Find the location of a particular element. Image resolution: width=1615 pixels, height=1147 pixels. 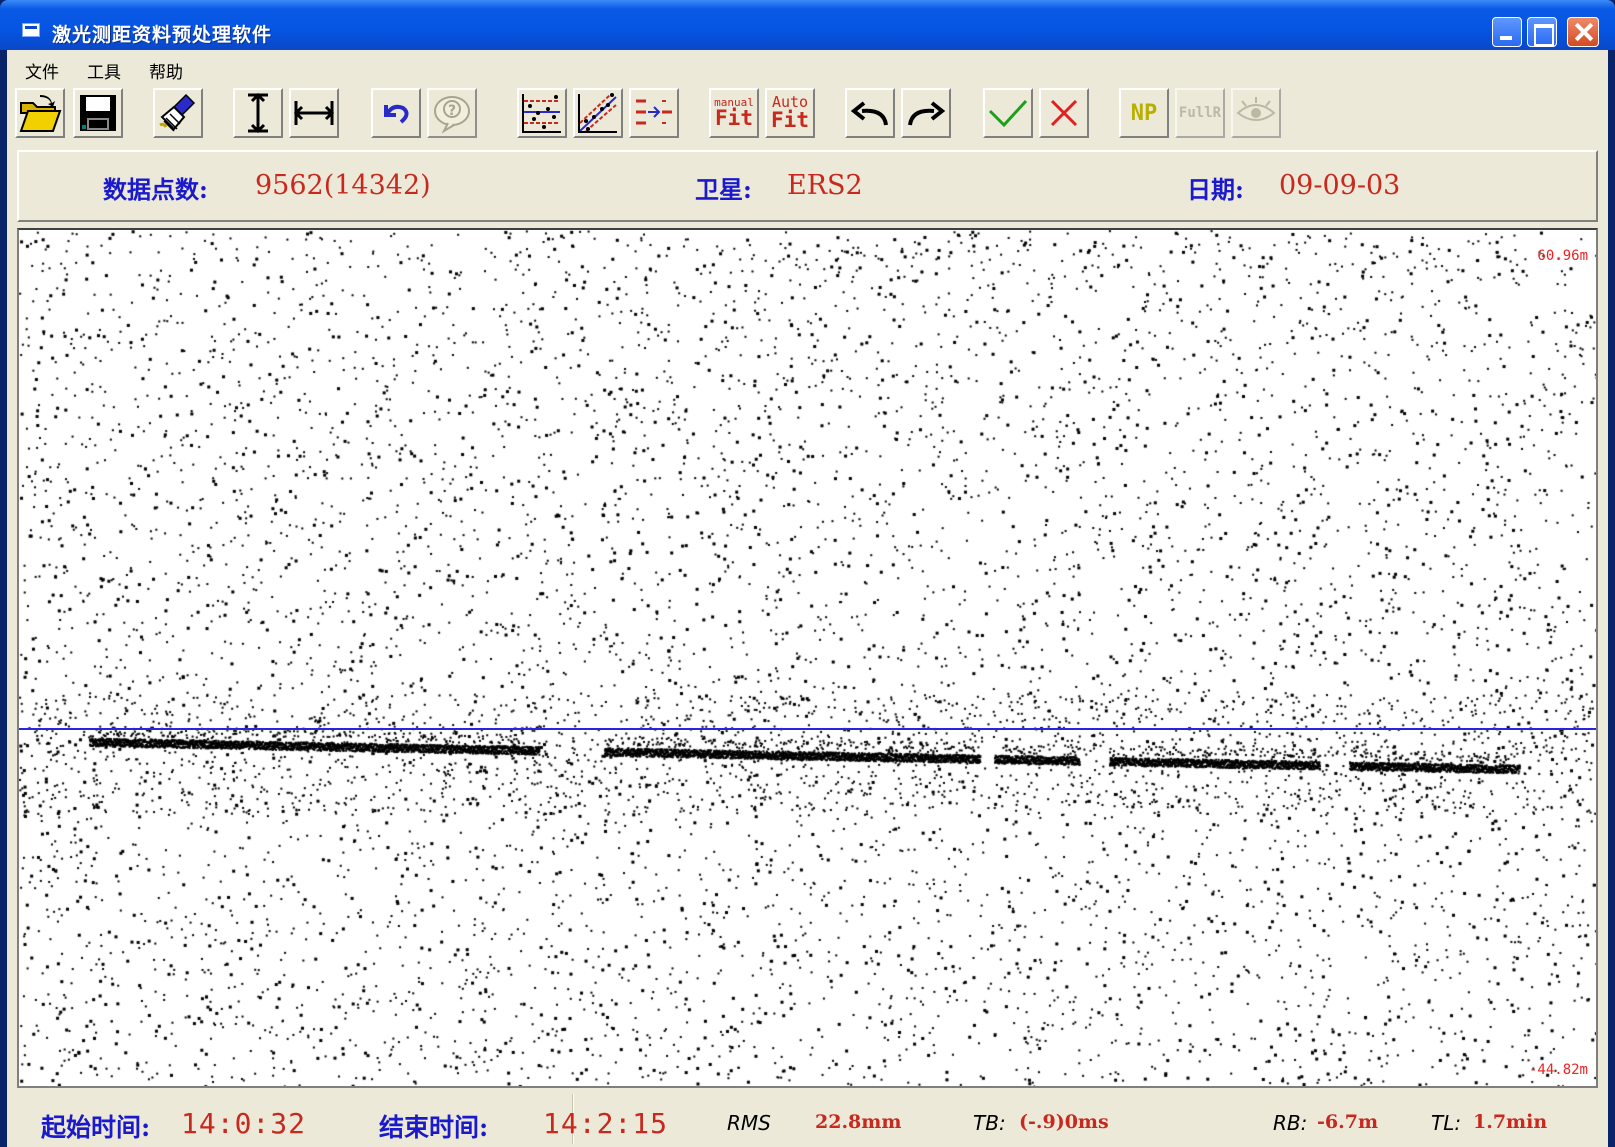

info-panel: 数据点数: 9562(14342) 卫星: ERS2 日期: 09-09-03 is located at coordinates (807, 186).